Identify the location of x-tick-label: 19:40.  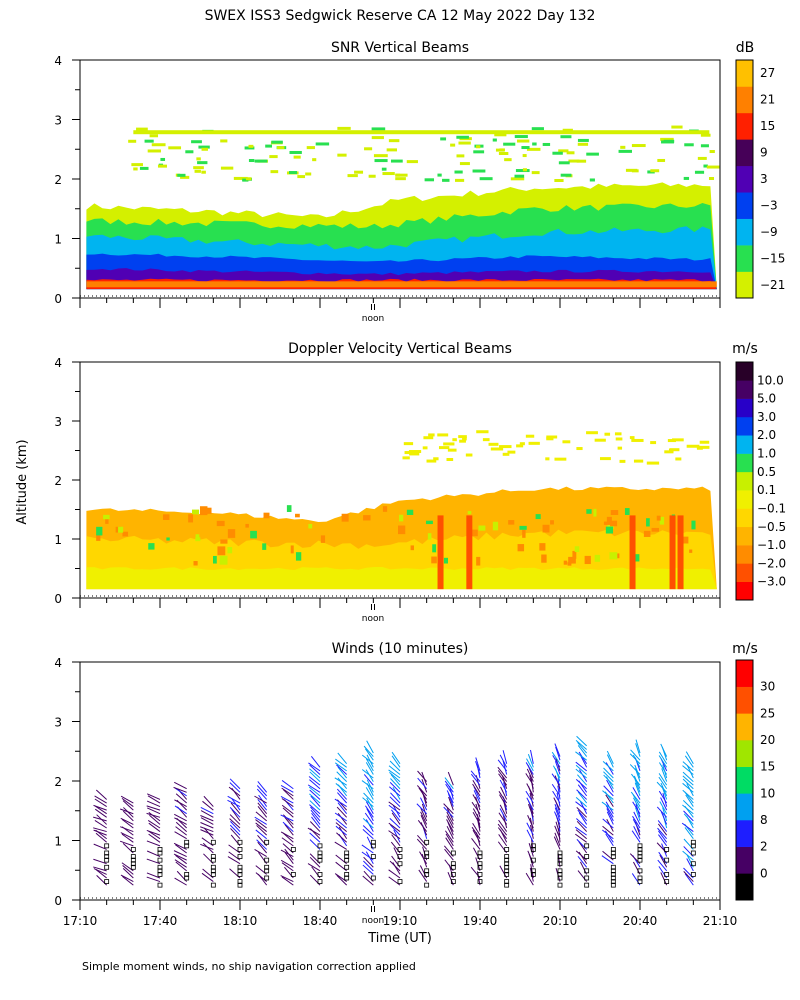
(480, 921).